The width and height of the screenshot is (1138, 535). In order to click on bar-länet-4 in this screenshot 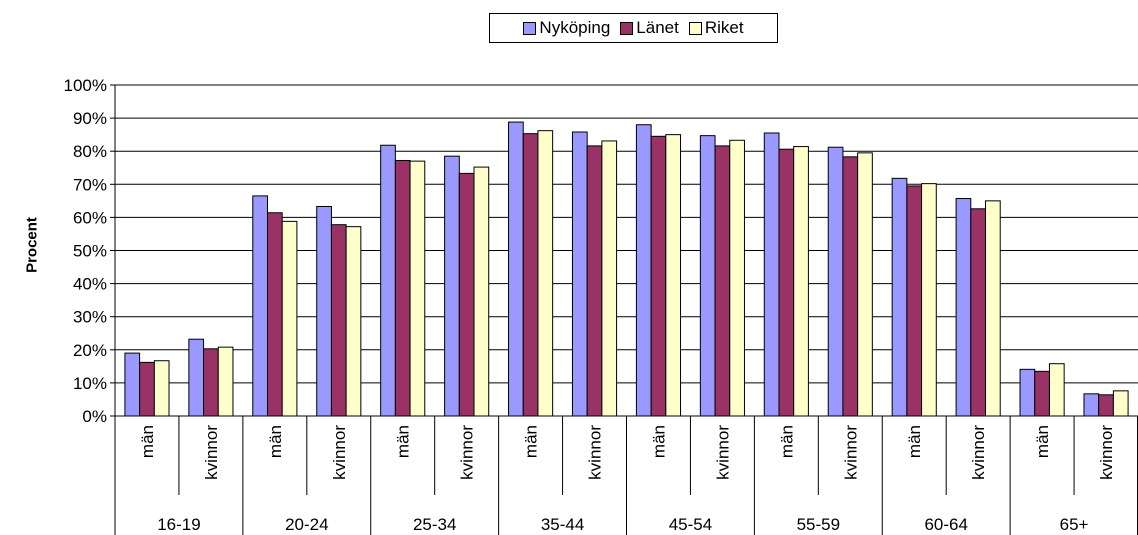, I will do `click(402, 288)`.